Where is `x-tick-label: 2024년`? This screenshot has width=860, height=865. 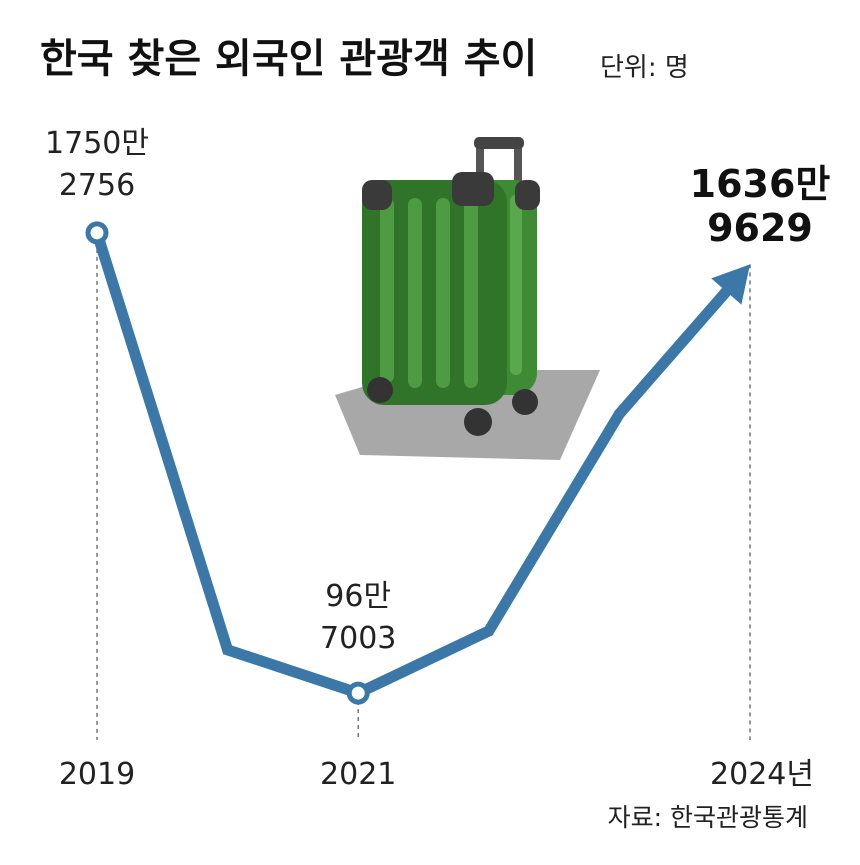 x-tick-label: 2024년 is located at coordinates (762, 774).